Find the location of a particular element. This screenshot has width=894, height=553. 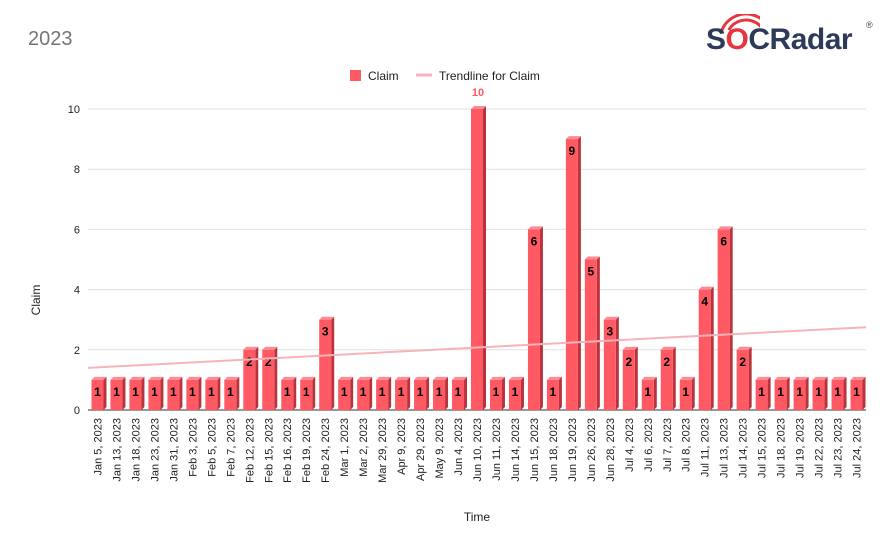

x-tick-label: Jun 14, 2023 is located at coordinates (516, 450).